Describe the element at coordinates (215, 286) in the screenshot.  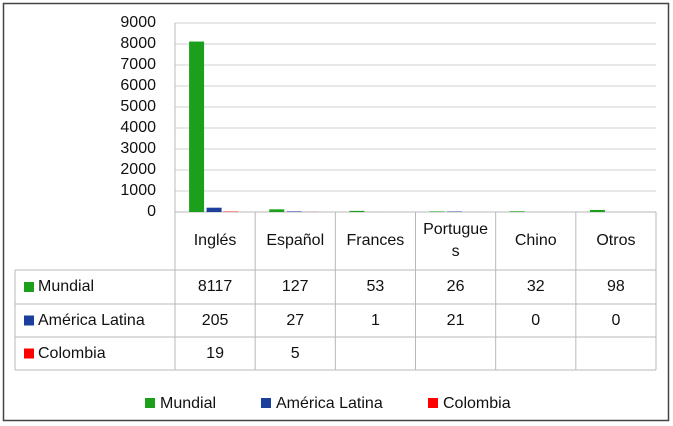
I see `table-value: 8117` at that location.